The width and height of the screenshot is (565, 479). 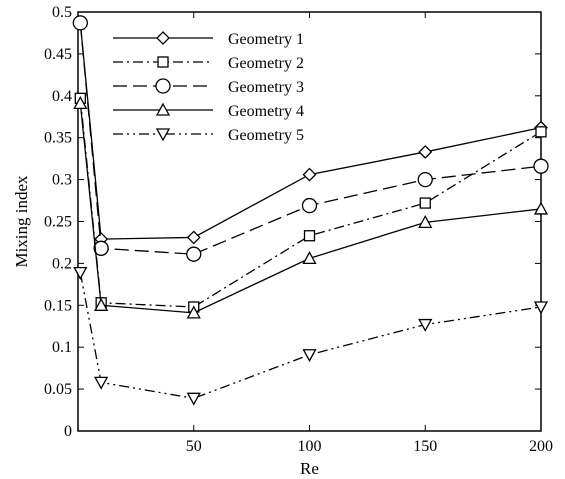 What do you see at coordinates (58, 54) in the screenshot?
I see `y-tick-label: 0.45` at bounding box center [58, 54].